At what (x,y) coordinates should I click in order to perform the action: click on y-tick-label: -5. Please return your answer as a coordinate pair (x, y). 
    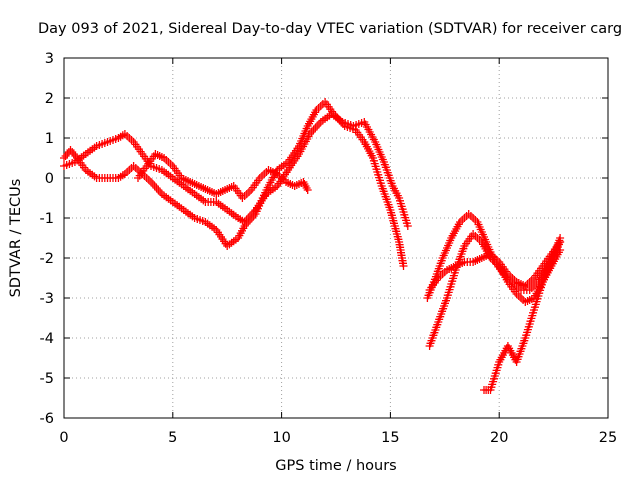
    Looking at the image, I should click on (47, 379).